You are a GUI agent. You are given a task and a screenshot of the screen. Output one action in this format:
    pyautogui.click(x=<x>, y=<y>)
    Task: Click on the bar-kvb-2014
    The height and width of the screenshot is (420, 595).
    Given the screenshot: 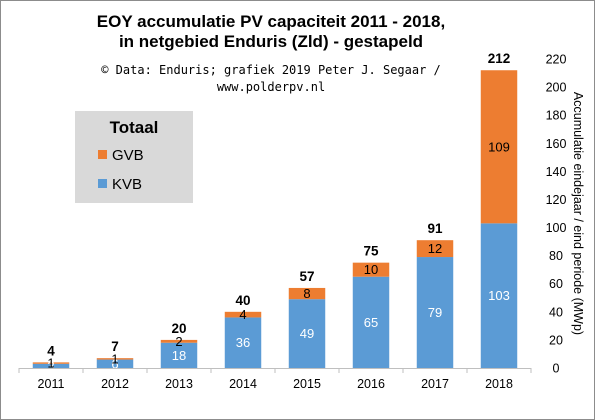 What is the action you would take?
    pyautogui.click(x=243, y=342)
    